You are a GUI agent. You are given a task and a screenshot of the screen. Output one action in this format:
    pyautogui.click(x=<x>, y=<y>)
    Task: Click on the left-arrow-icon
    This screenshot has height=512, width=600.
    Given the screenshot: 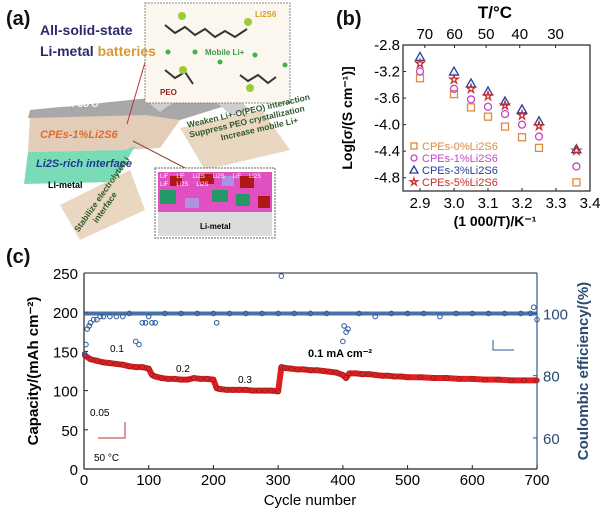 What is the action you would take?
    pyautogui.click(x=112, y=430)
    